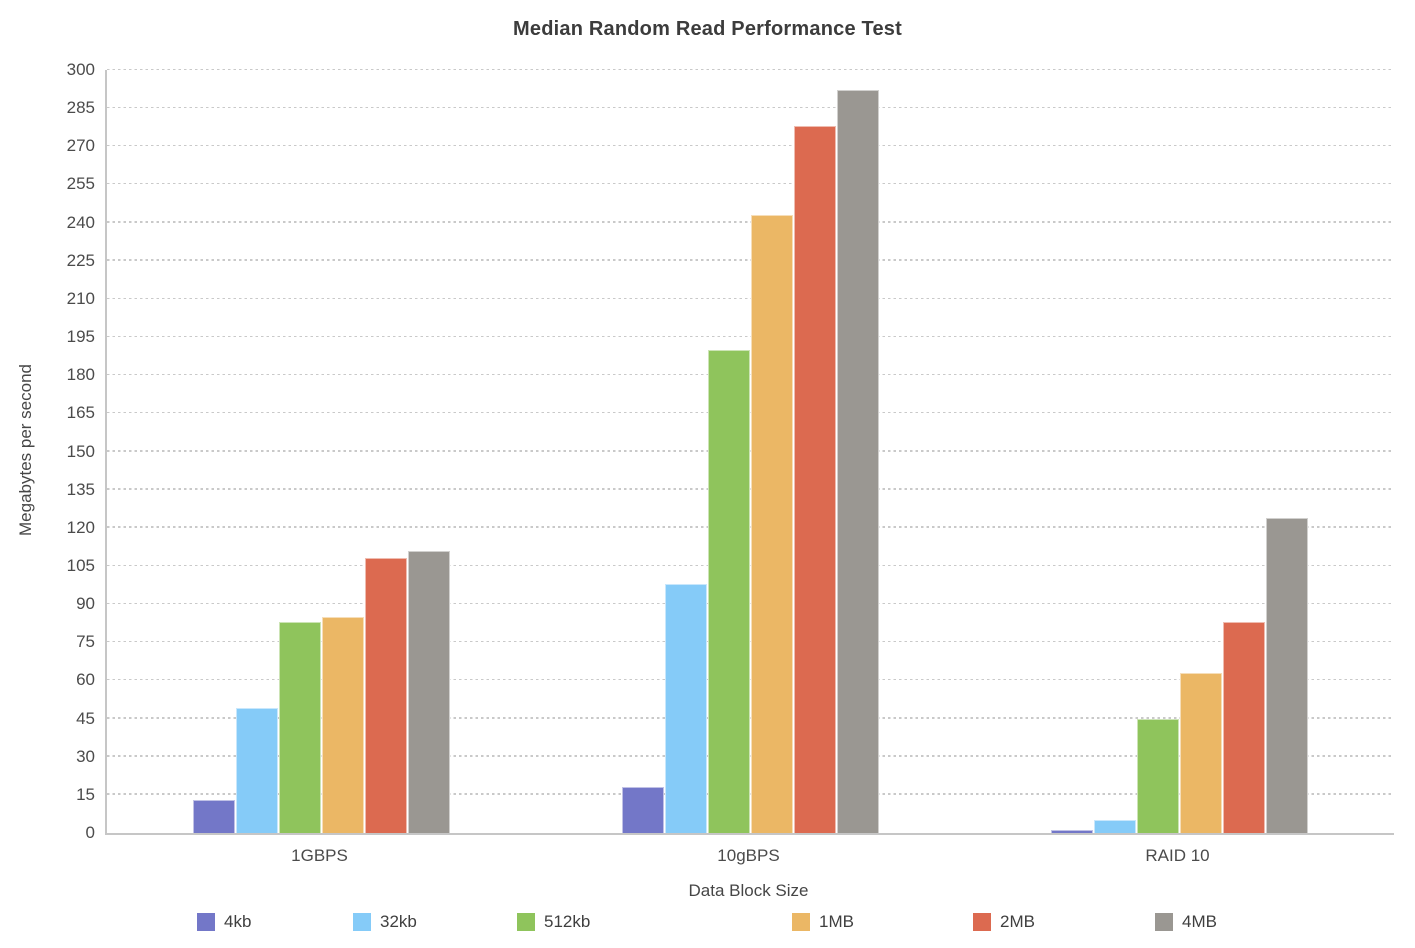  Describe the element at coordinates (858, 461) in the screenshot. I see `bar-10gBPS-4MB` at that location.